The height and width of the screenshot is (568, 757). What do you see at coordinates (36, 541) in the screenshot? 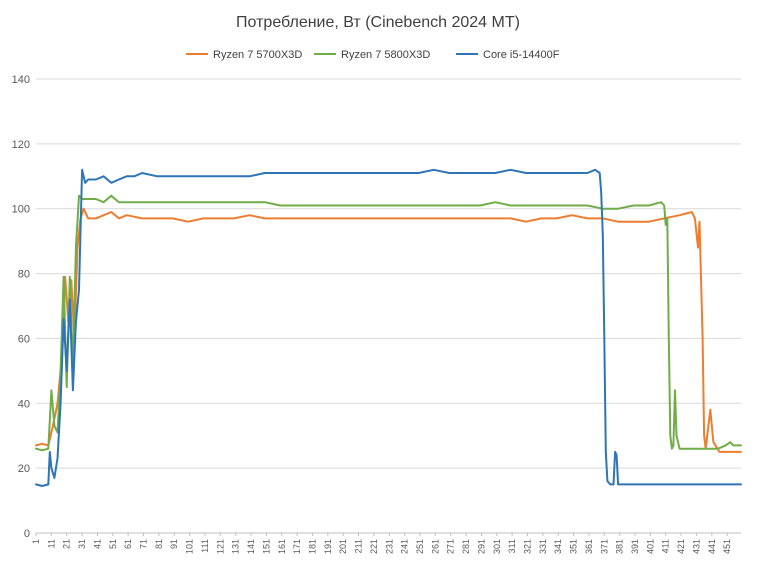
I see `x-tick-label: 1` at bounding box center [36, 541].